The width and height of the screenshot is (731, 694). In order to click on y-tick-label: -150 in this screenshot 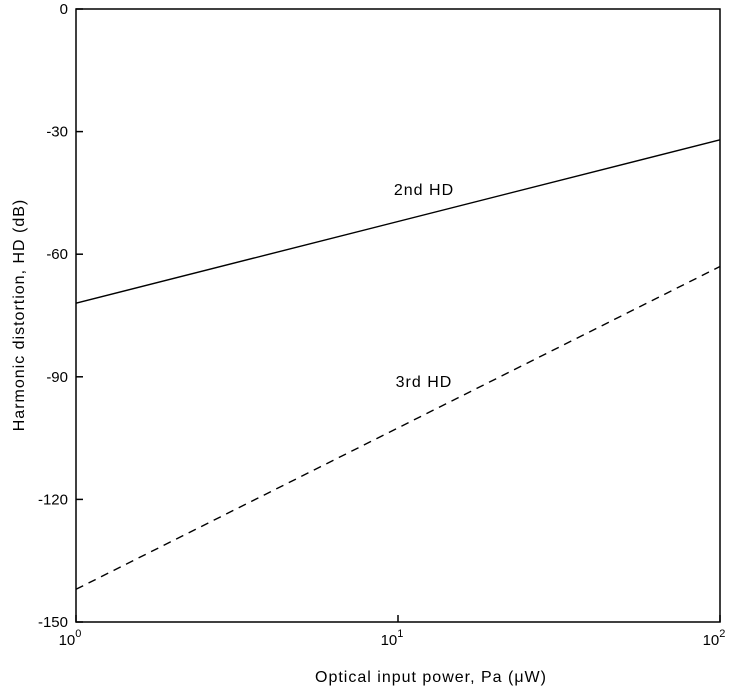, I will do `click(53, 622)`.